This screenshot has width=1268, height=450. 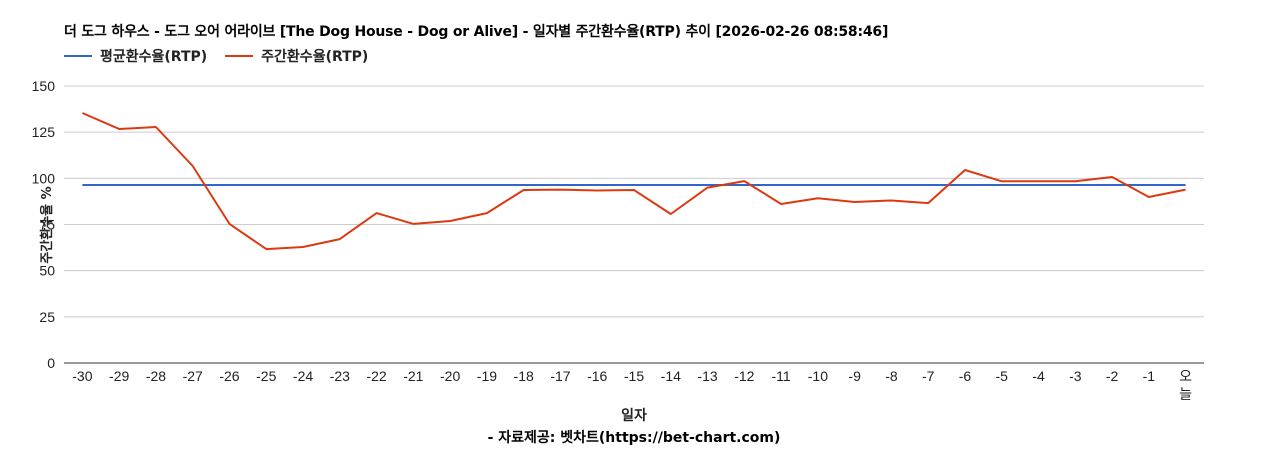 What do you see at coordinates (413, 376) in the screenshot?
I see `x-tick-label: -21` at bounding box center [413, 376].